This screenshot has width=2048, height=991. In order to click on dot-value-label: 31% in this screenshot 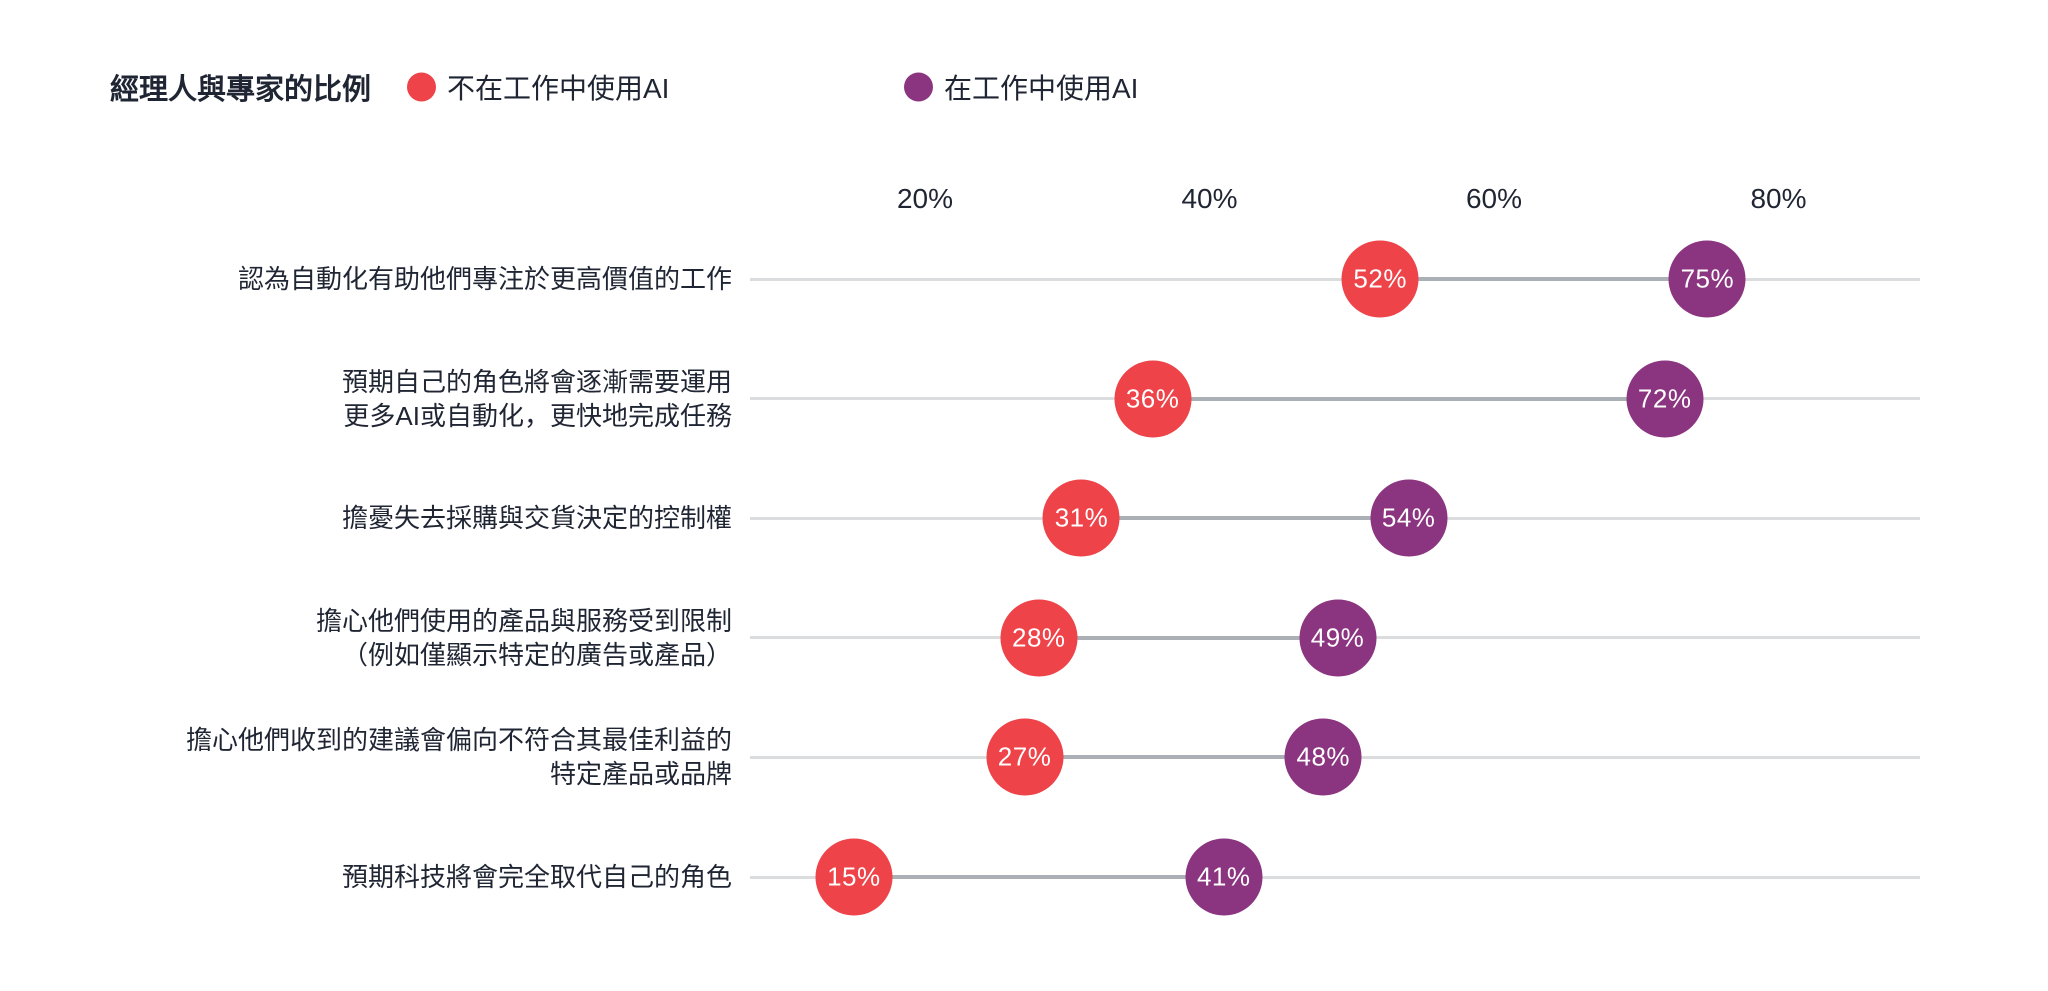, I will do `click(1081, 517)`.